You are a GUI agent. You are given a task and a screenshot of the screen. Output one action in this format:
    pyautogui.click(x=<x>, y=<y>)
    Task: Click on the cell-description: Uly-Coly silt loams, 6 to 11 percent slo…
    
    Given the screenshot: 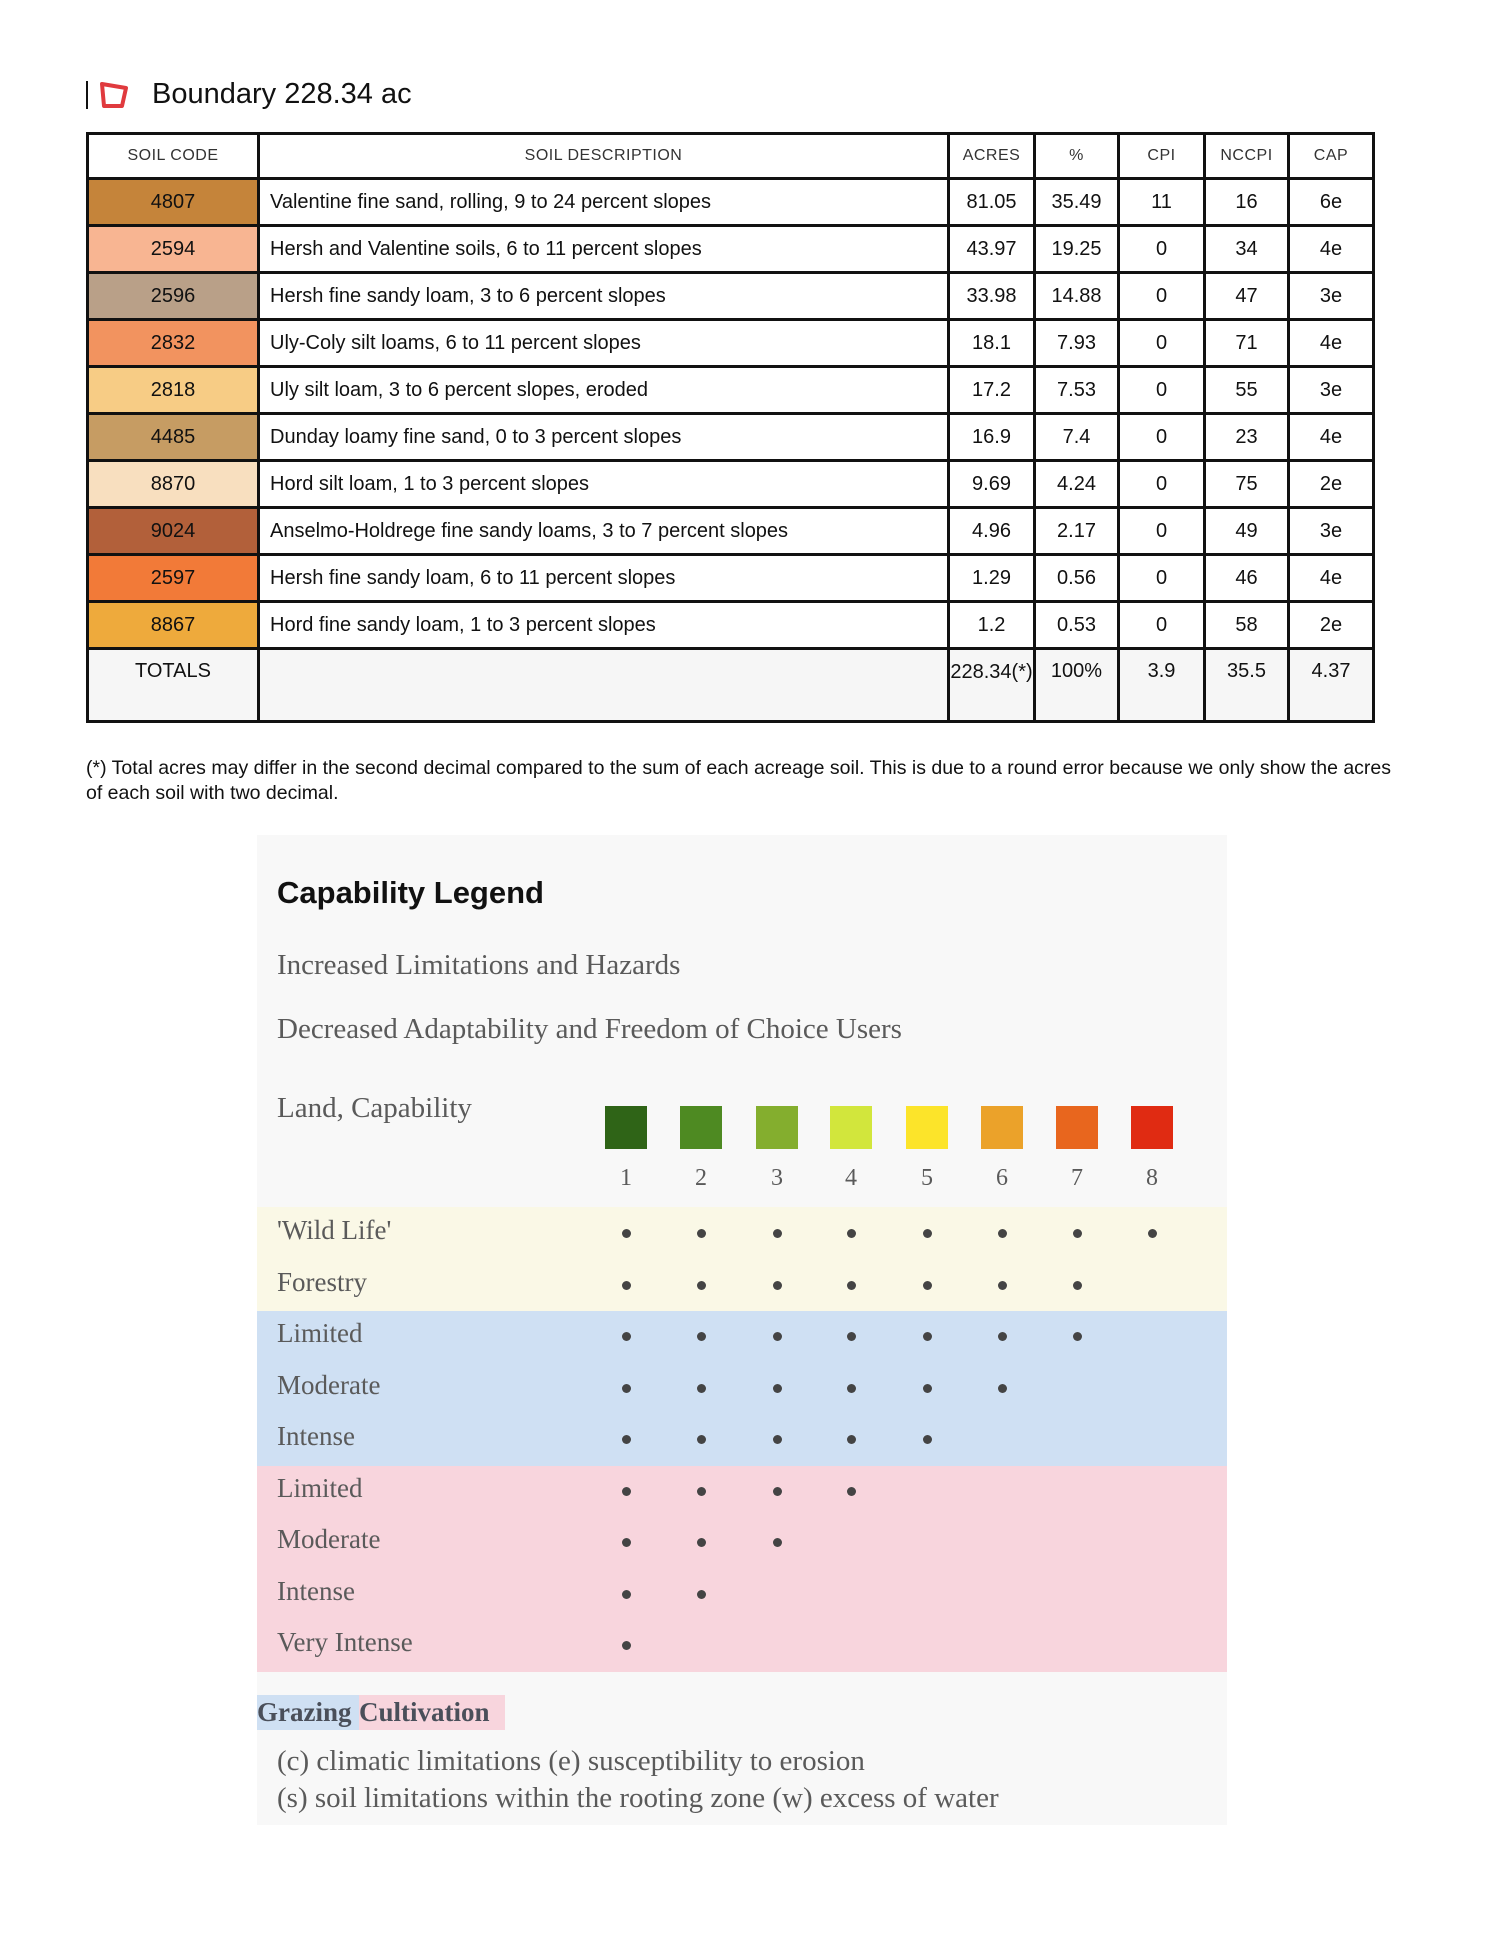 What is the action you would take?
    pyautogui.click(x=603, y=343)
    